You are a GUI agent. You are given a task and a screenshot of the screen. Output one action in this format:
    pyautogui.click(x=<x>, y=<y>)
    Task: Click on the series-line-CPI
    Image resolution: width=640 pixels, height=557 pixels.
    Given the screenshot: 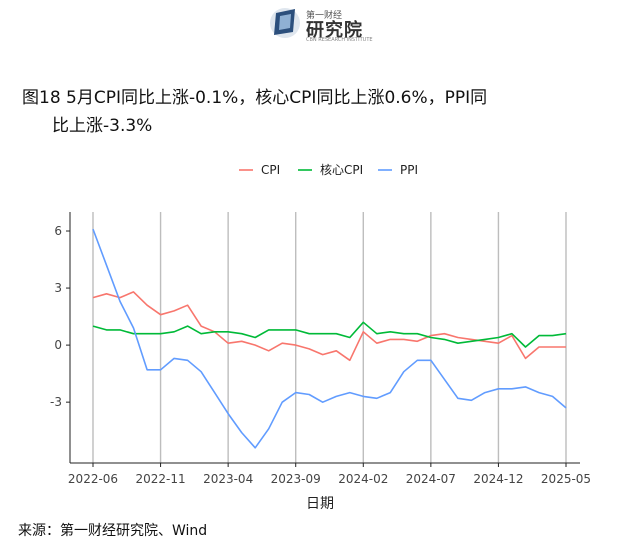 What is the action you would take?
    pyautogui.click(x=329, y=326)
    